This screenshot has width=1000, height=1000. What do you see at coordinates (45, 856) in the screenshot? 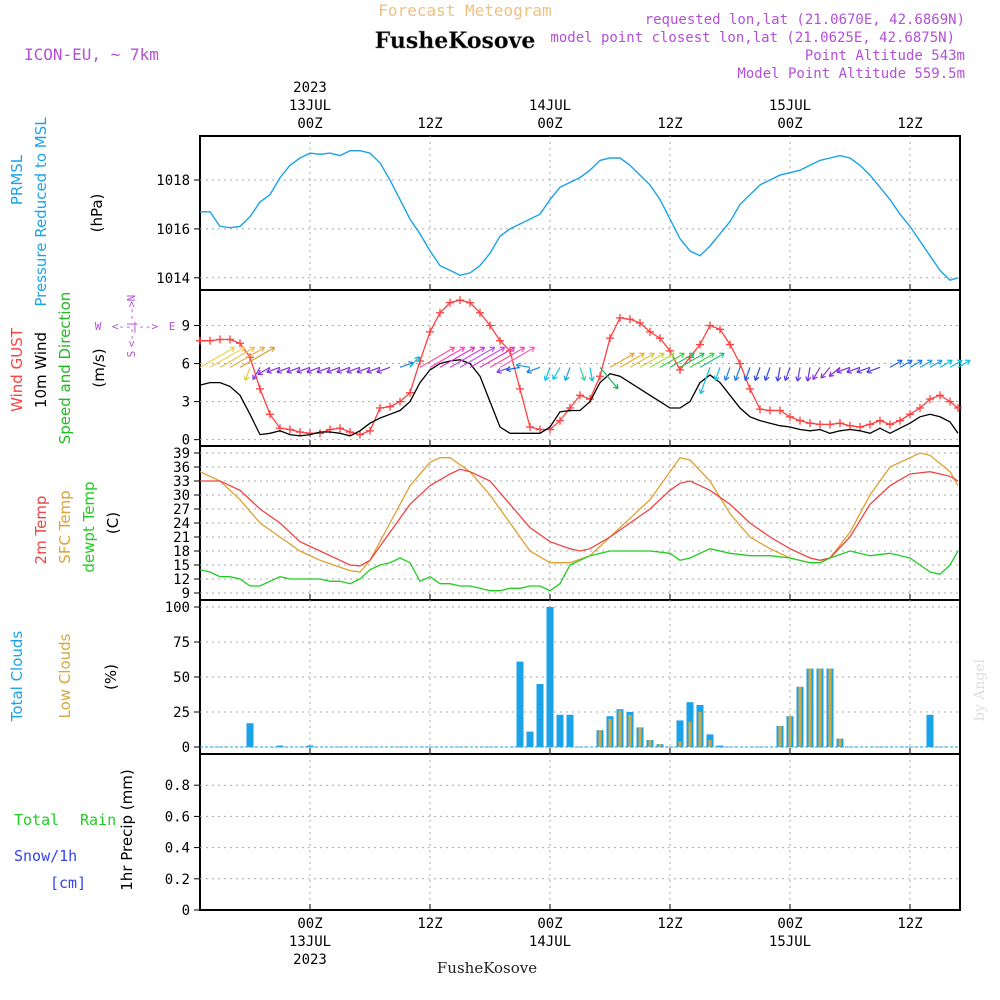
I see `label-snow: Snow/1h` at bounding box center [45, 856].